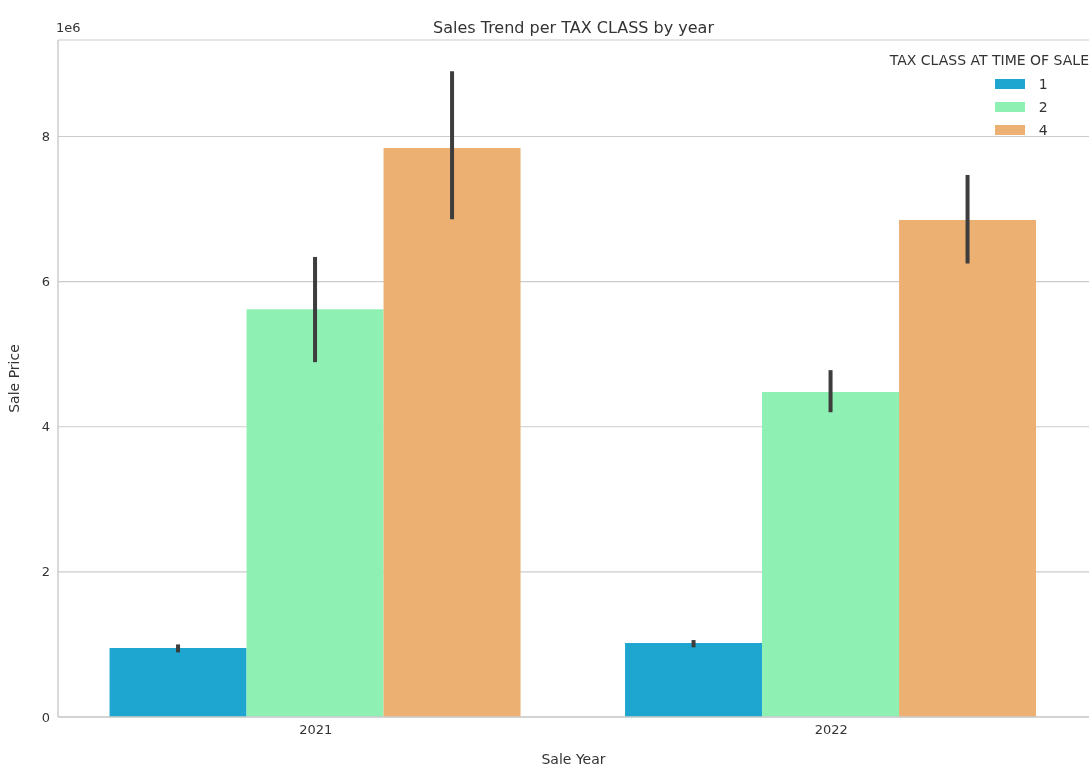 The height and width of the screenshot is (764, 1089). Describe the element at coordinates (13, 378) in the screenshot. I see `y-axis-title: Sale Price` at that location.